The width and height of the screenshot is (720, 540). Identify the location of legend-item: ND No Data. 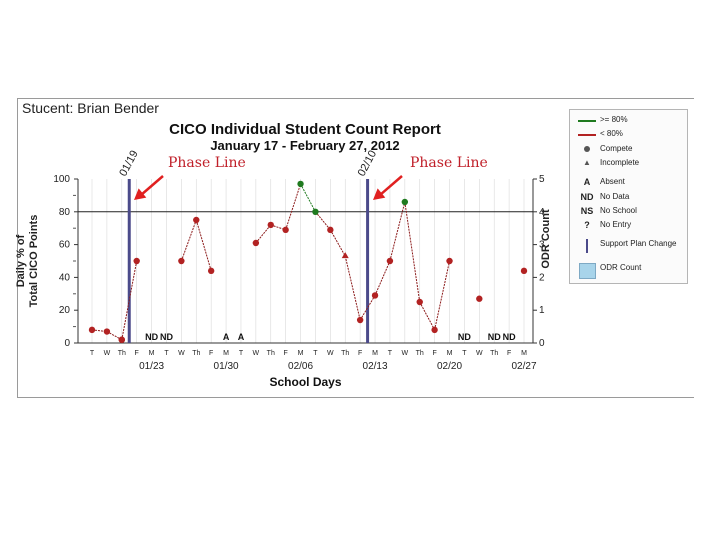
(628, 198).